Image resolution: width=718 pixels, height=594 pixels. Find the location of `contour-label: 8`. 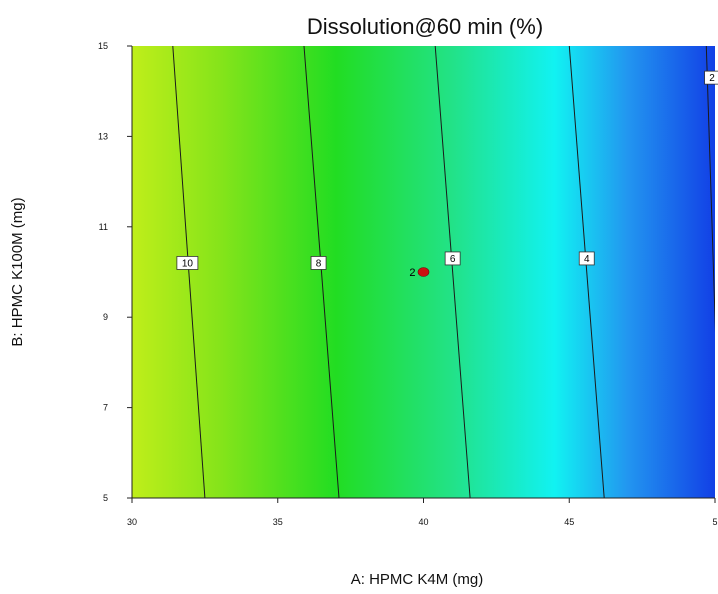

contour-label: 8 is located at coordinates (319, 263).